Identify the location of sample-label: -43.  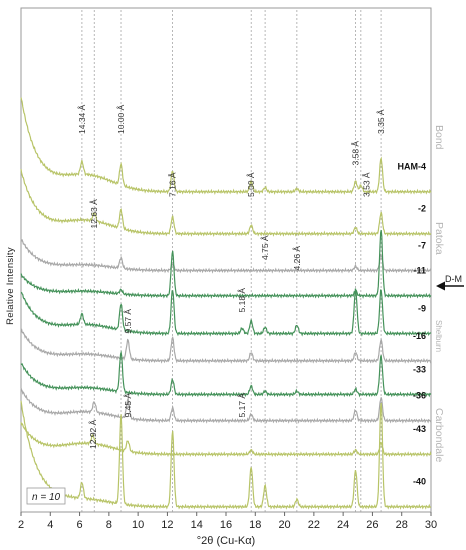
(419, 429).